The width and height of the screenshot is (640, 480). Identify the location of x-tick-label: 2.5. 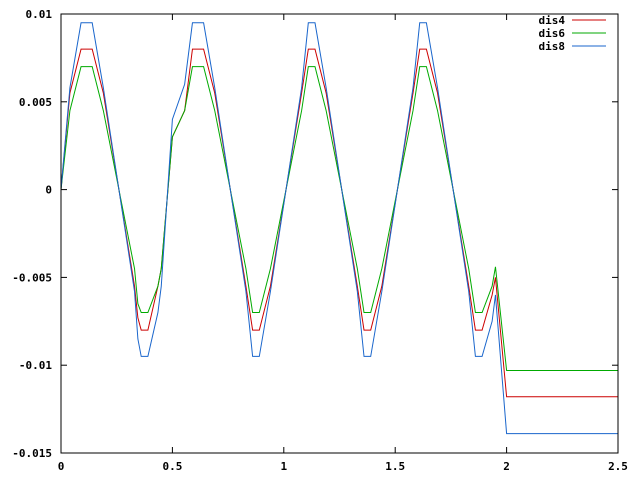
(618, 466).